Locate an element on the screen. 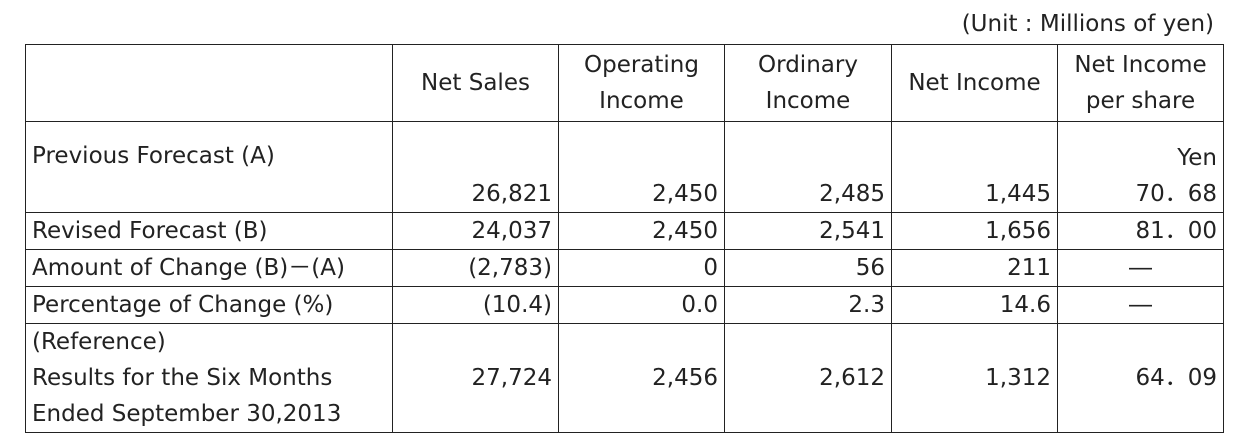 Image resolution: width=1252 pixels, height=444 pixels. cell-net-sales: 24,037 is located at coordinates (475, 231).